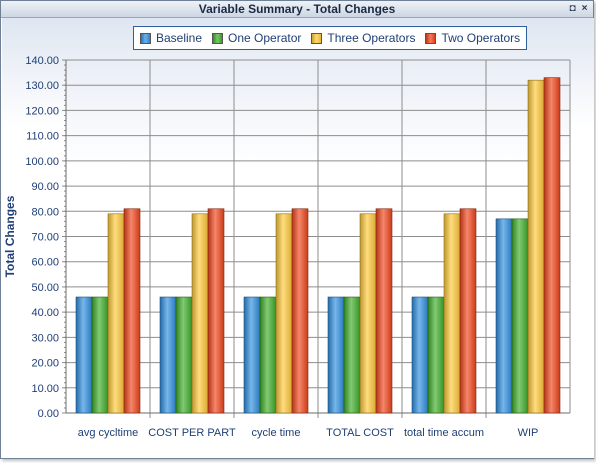 This screenshot has width=596, height=463. Describe the element at coordinates (45, 288) in the screenshot. I see `y-tick-label: 50.00` at that location.